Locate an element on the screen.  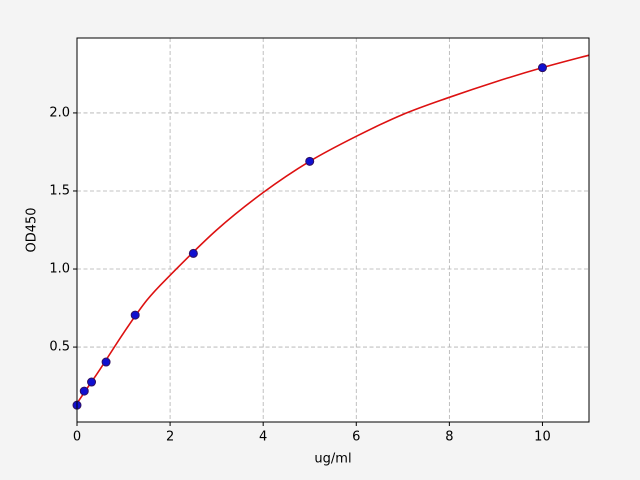
y-tick-label: 1.5 is located at coordinates (59, 190).